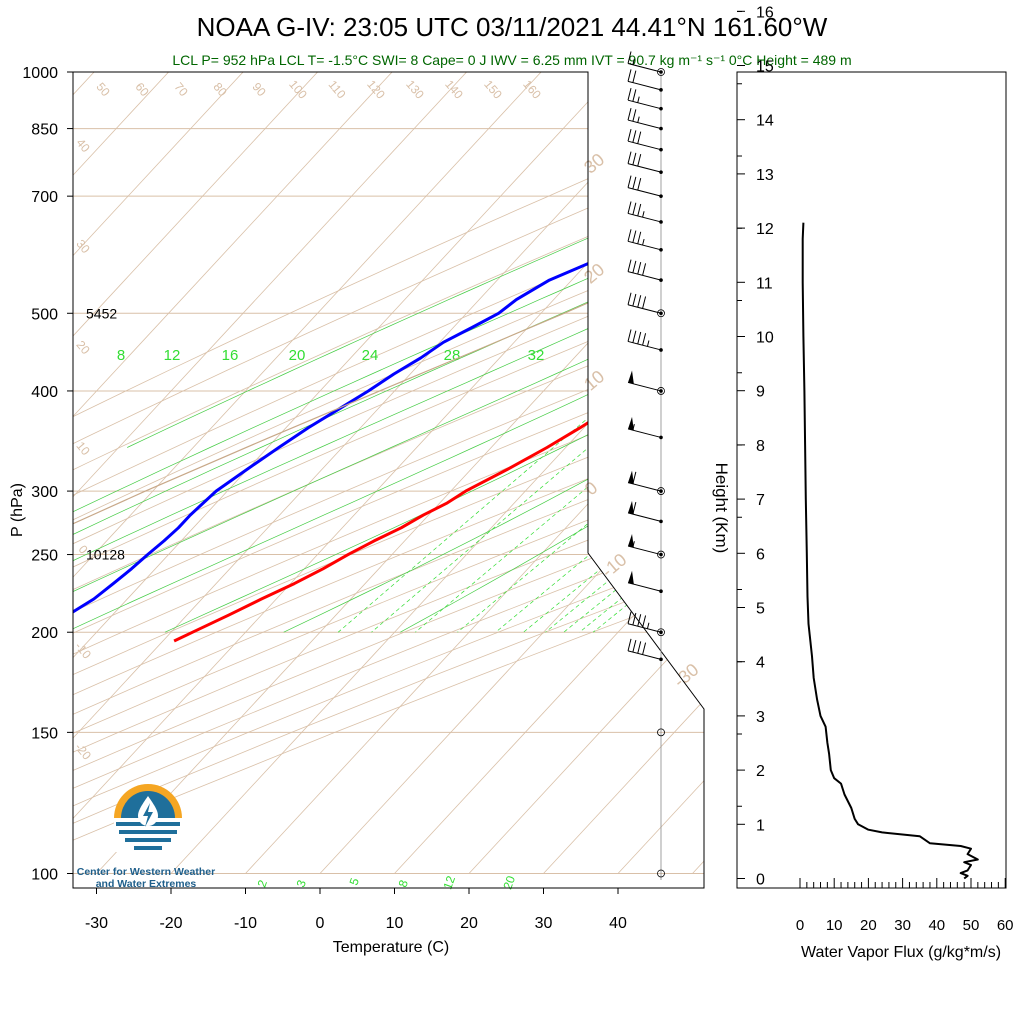 This screenshot has width=1024, height=1024. I want to click on y-tick-label: 100, so click(44, 875).